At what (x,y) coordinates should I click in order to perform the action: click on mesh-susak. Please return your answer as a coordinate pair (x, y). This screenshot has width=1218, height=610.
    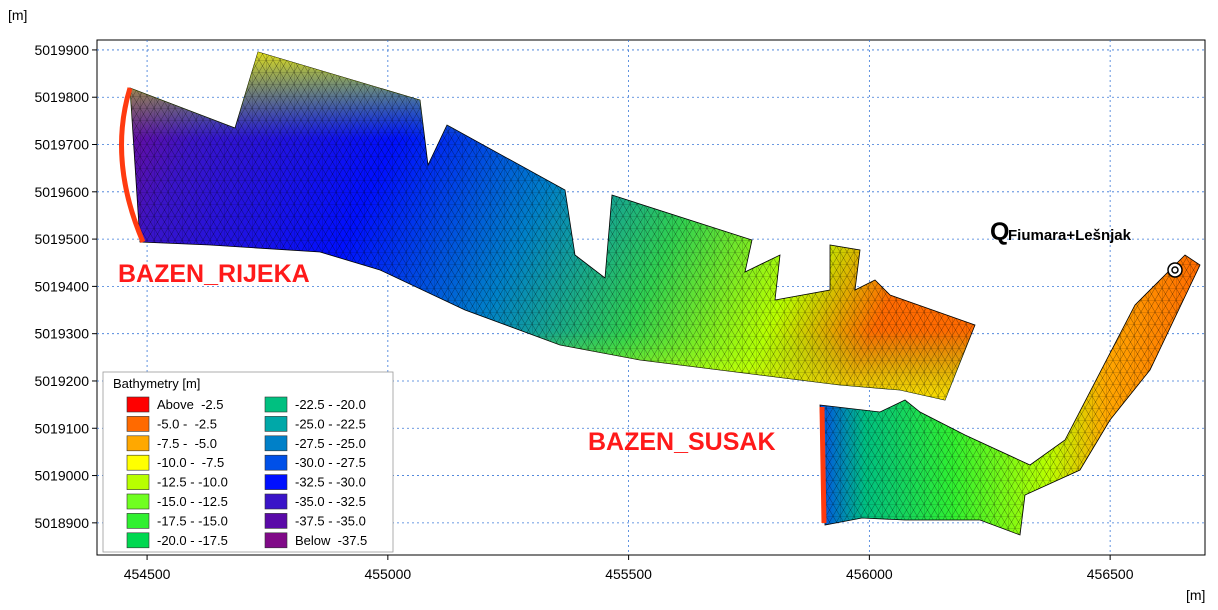
    Looking at the image, I should click on (1010, 395).